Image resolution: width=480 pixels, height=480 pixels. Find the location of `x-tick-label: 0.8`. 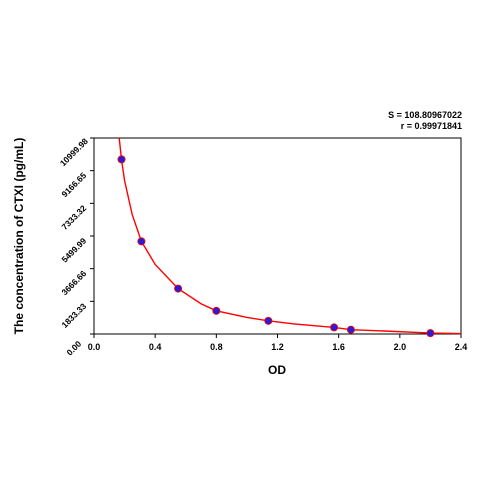

x-tick-label: 0.8 is located at coordinates (216, 347).